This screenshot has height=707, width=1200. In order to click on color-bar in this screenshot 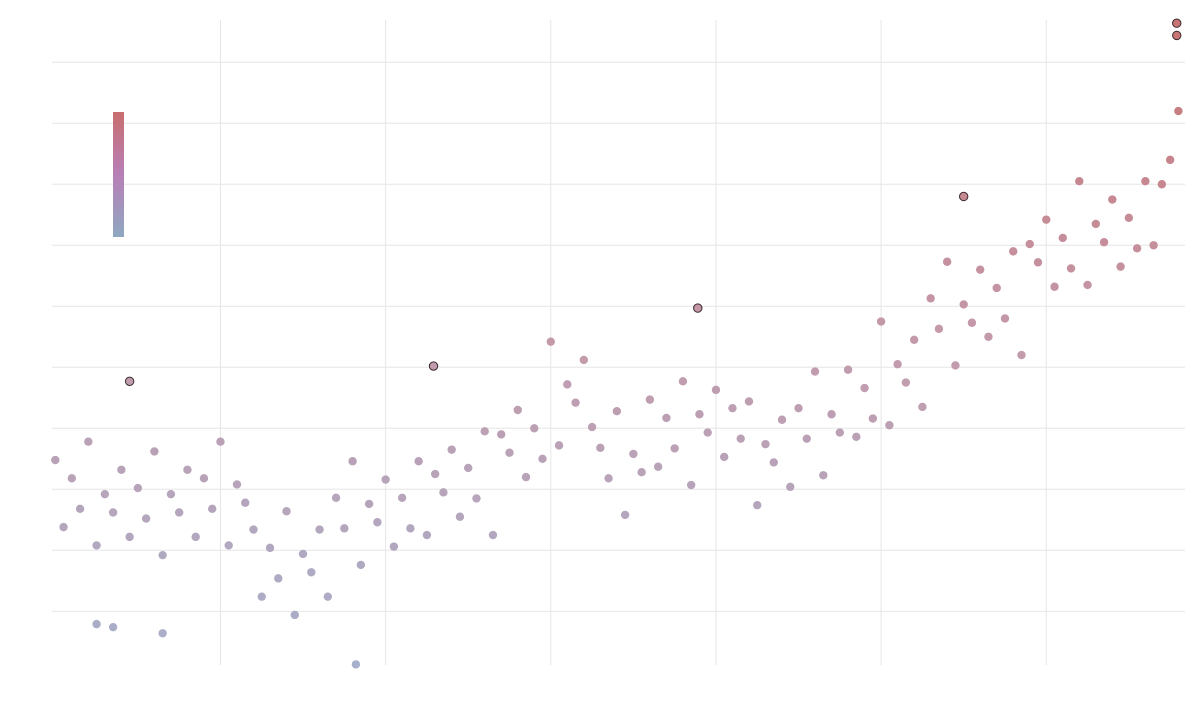, I will do `click(118, 174)`.